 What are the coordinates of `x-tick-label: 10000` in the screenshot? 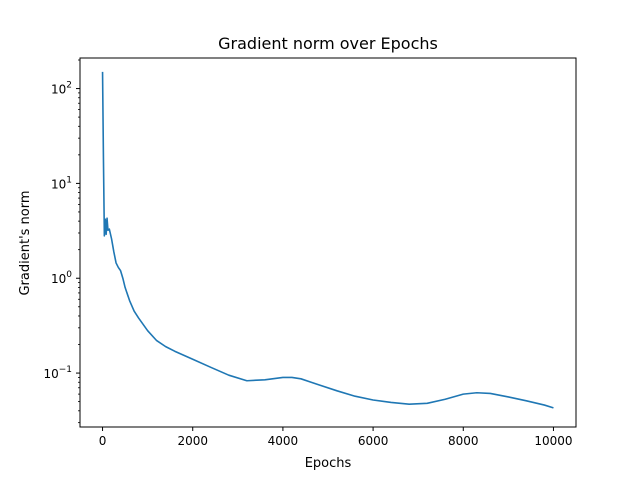 It's located at (553, 441).